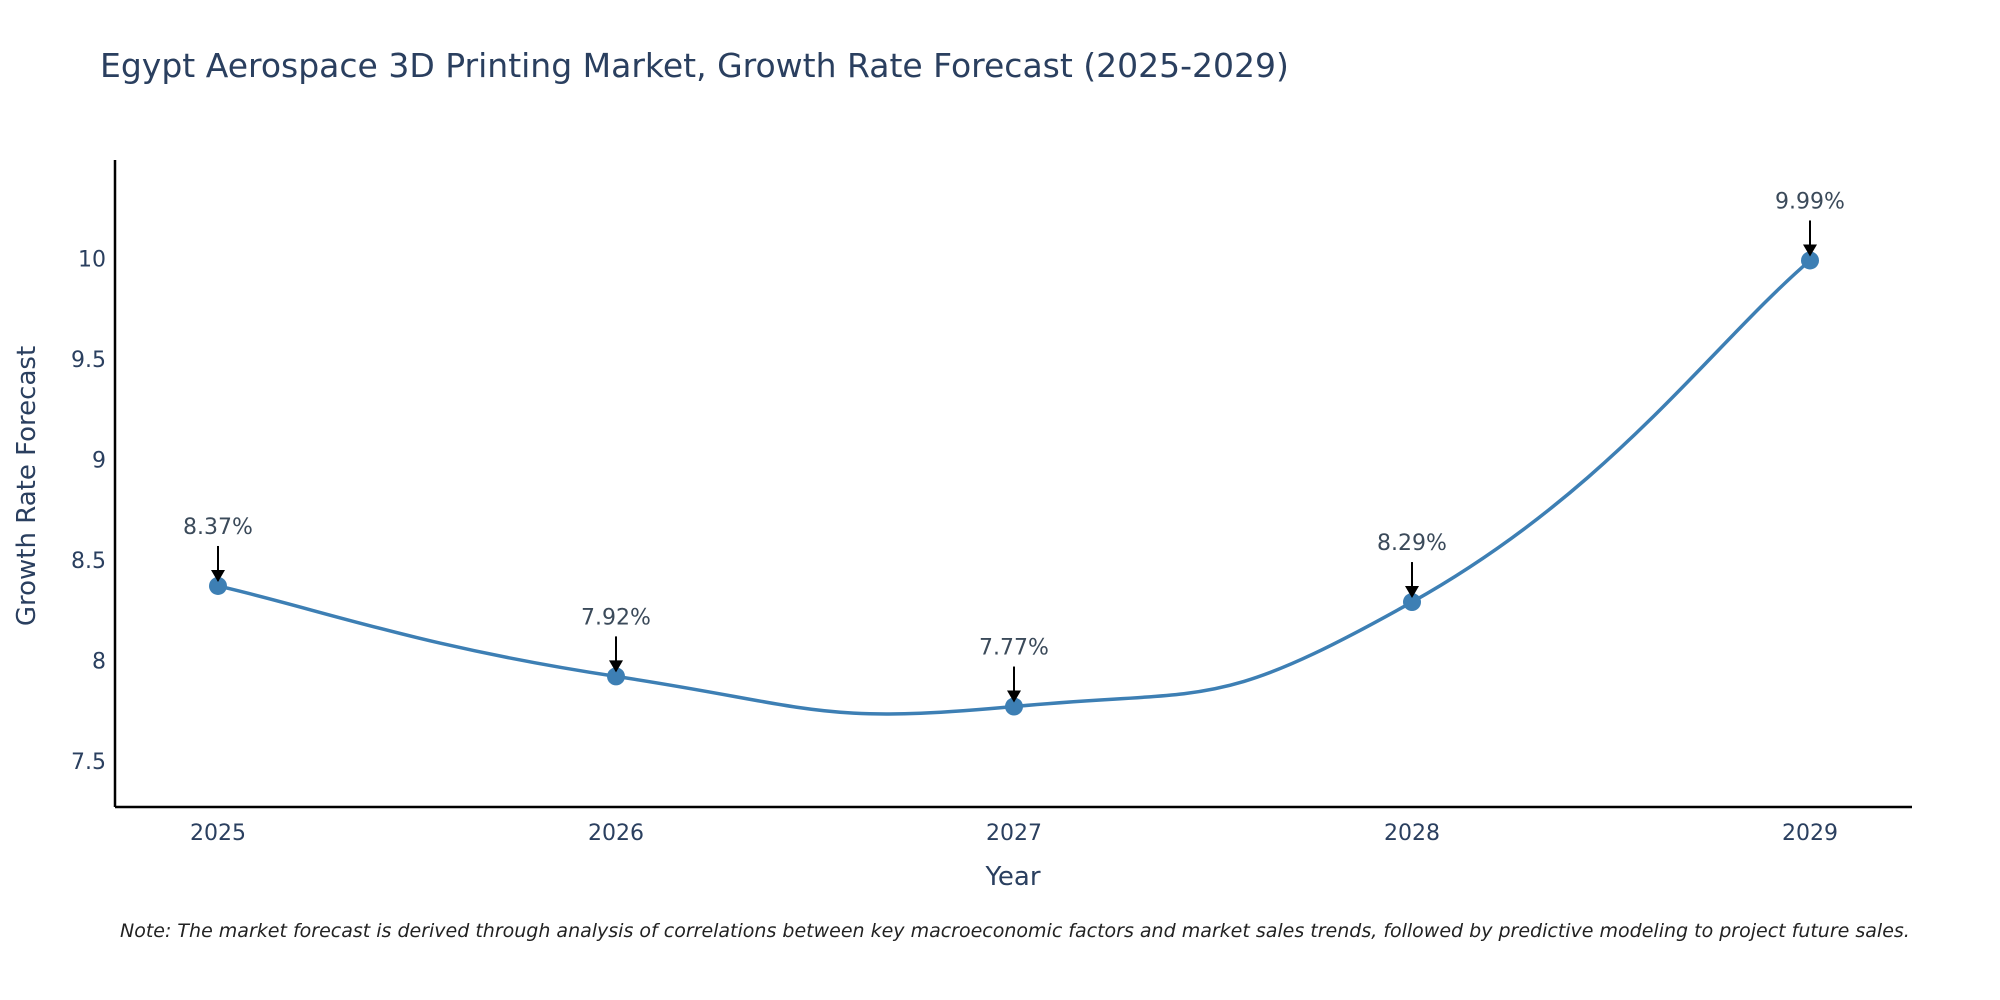  Describe the element at coordinates (1810, 201) in the screenshot. I see `data-label: 9.99%` at that location.